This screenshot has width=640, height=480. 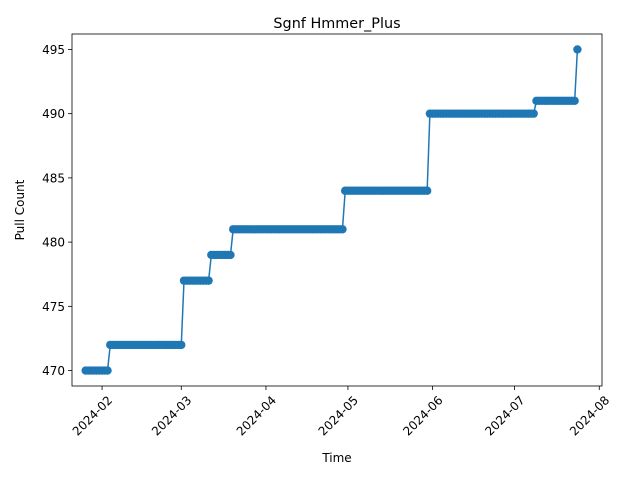 I want to click on x-axis-title: Time, so click(x=336, y=458).